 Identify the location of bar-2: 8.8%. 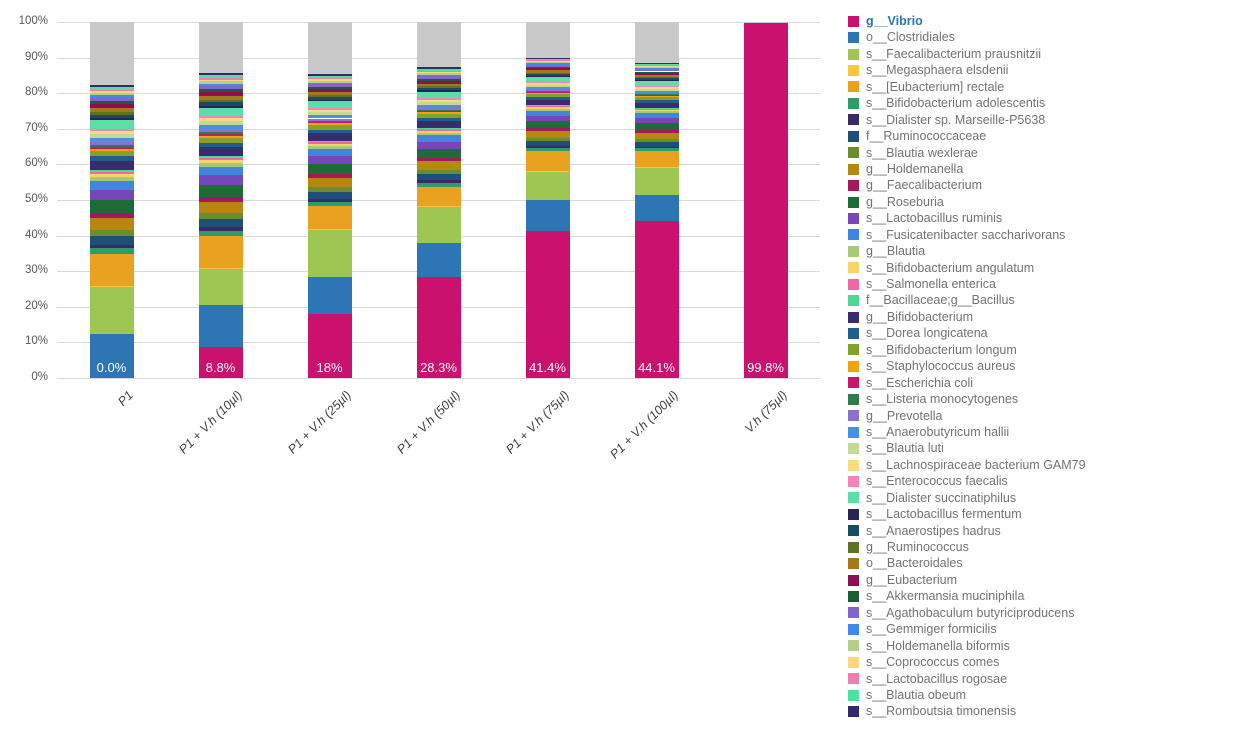
(220, 200).